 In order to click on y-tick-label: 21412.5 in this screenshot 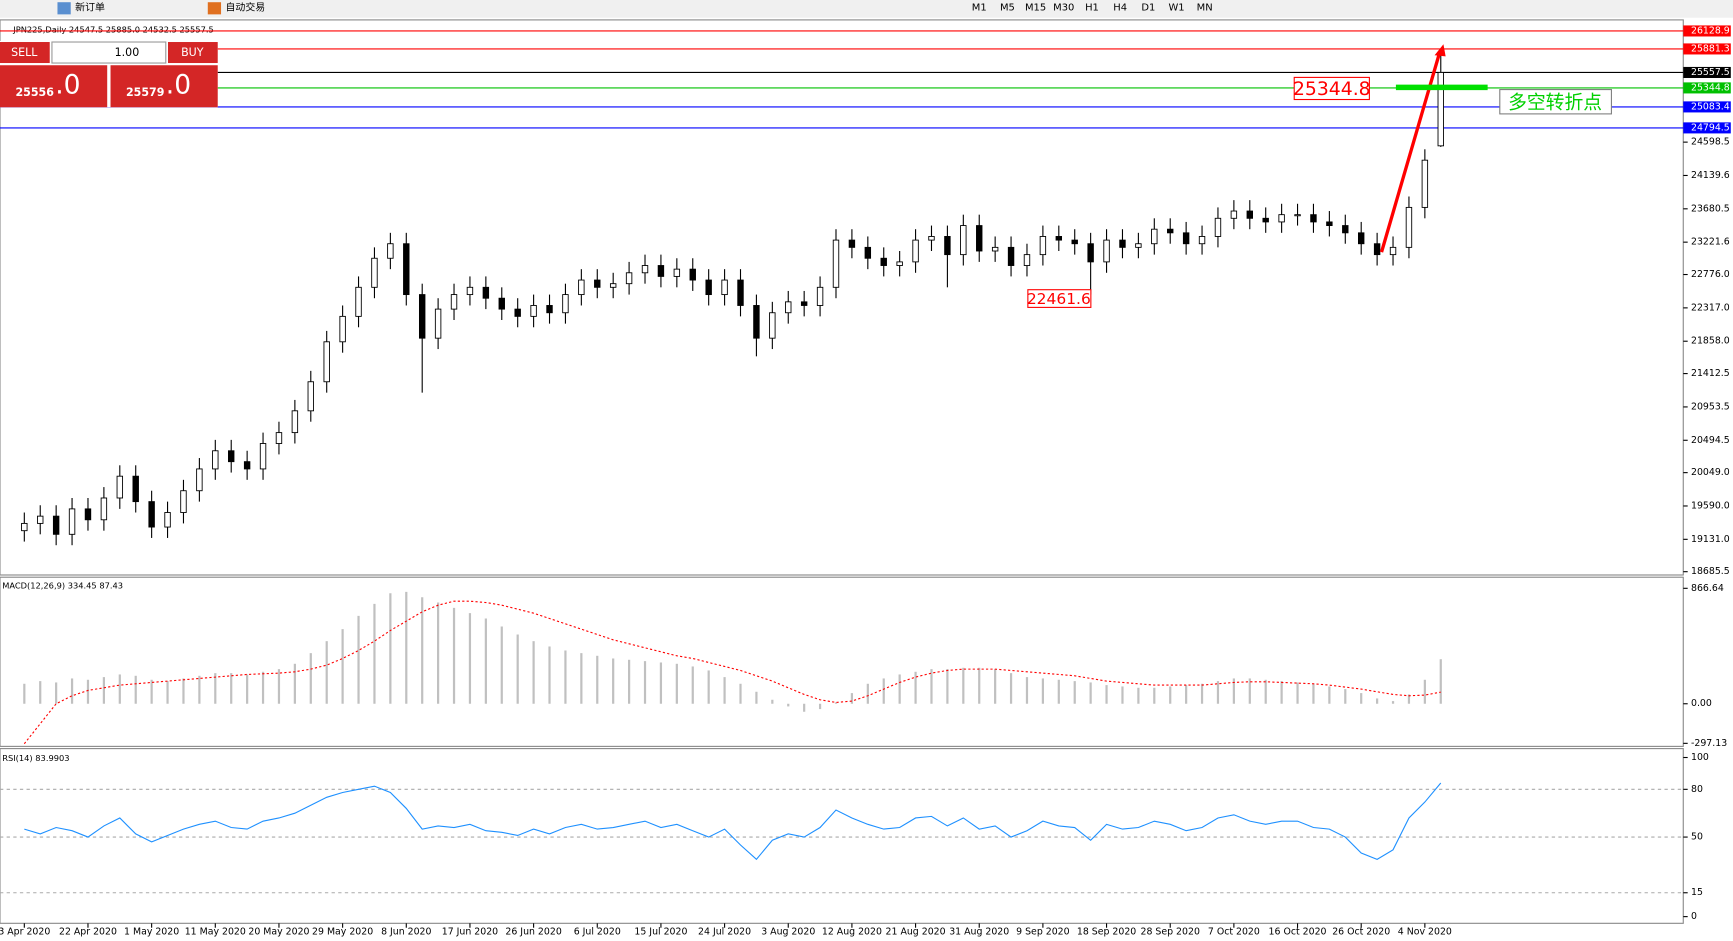, I will do `click(1710, 373)`.